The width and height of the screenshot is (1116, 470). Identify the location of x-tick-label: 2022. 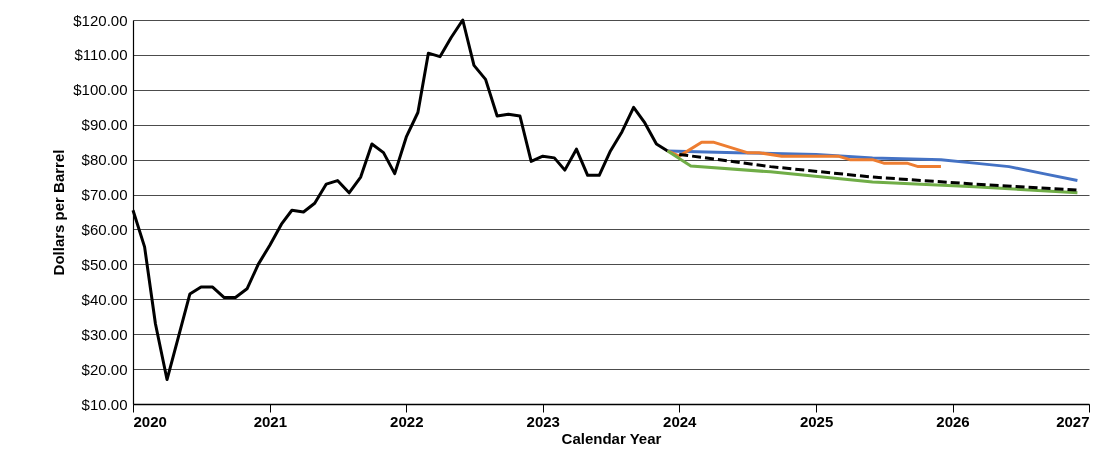
(407, 421).